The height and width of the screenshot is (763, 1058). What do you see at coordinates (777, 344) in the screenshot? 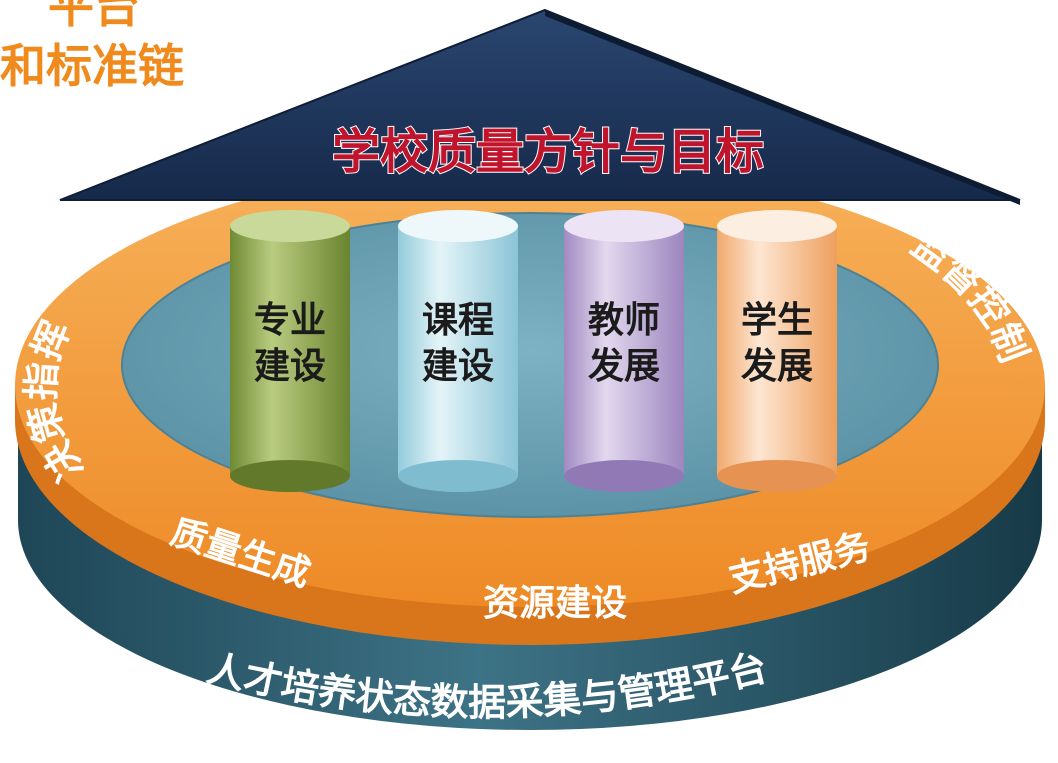
I see `pillar-4-label: 学生 发展` at bounding box center [777, 344].